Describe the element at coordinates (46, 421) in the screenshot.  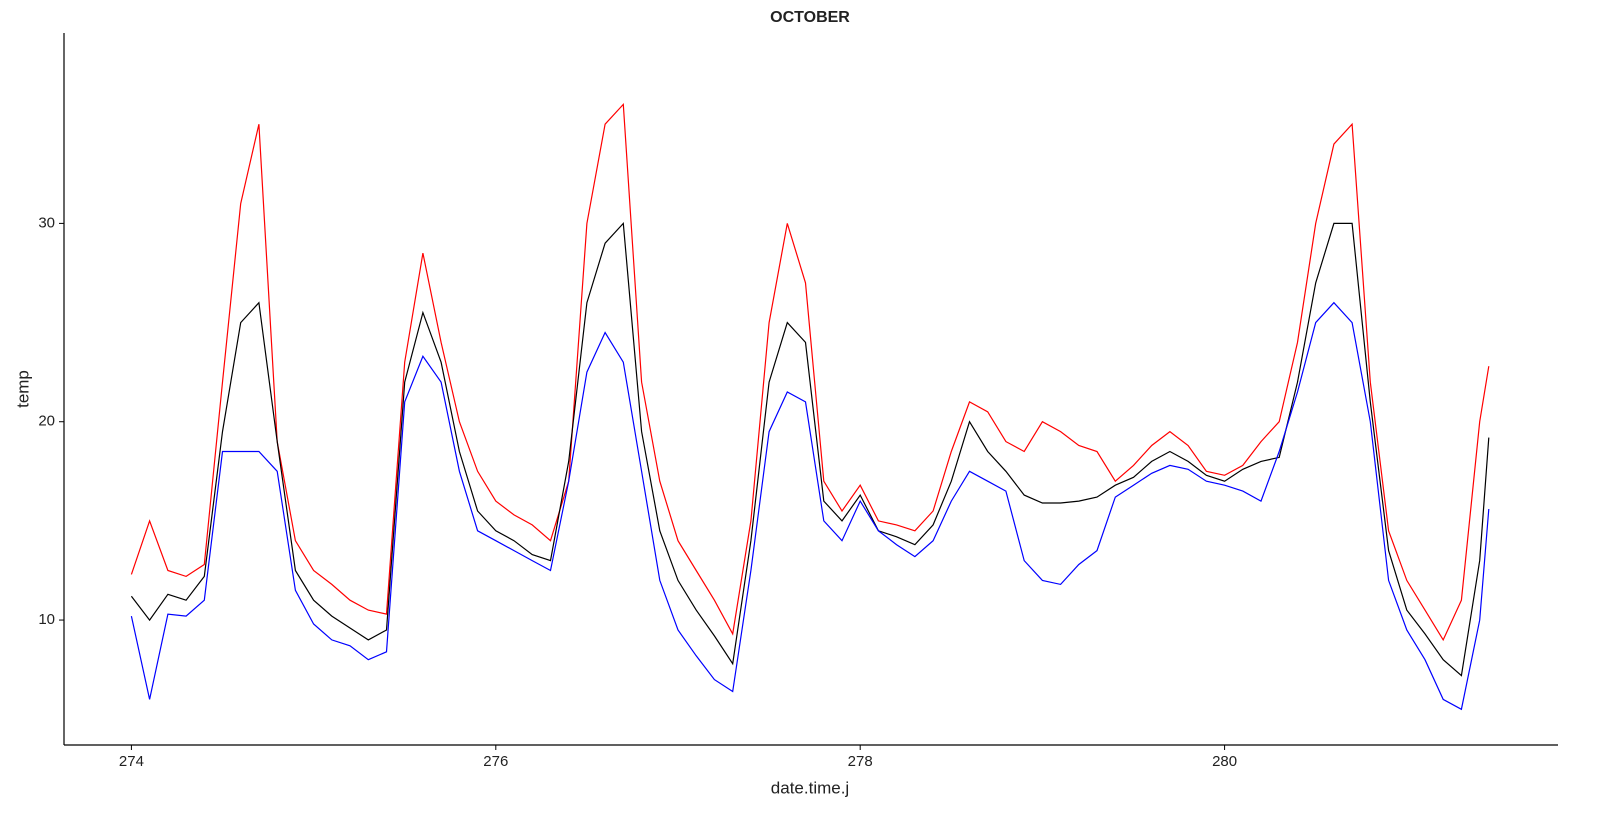
I see `y-tick-label: 20` at that location.